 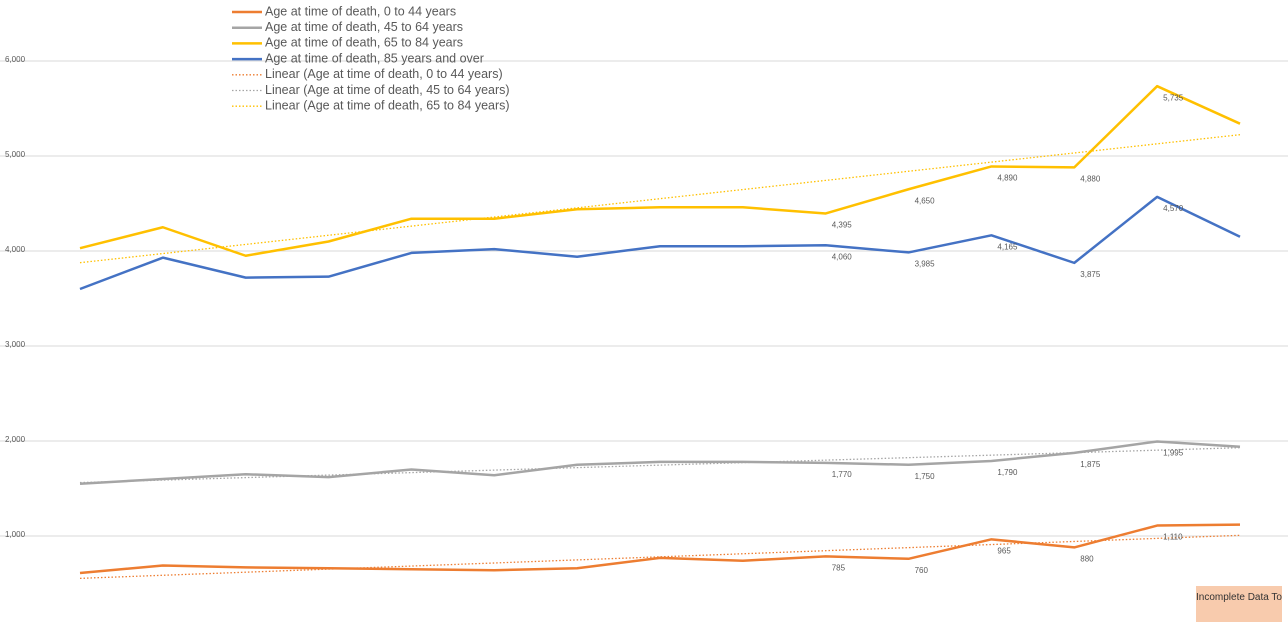 What do you see at coordinates (15, 534) in the screenshot?
I see `y-tick-label: 1,000` at bounding box center [15, 534].